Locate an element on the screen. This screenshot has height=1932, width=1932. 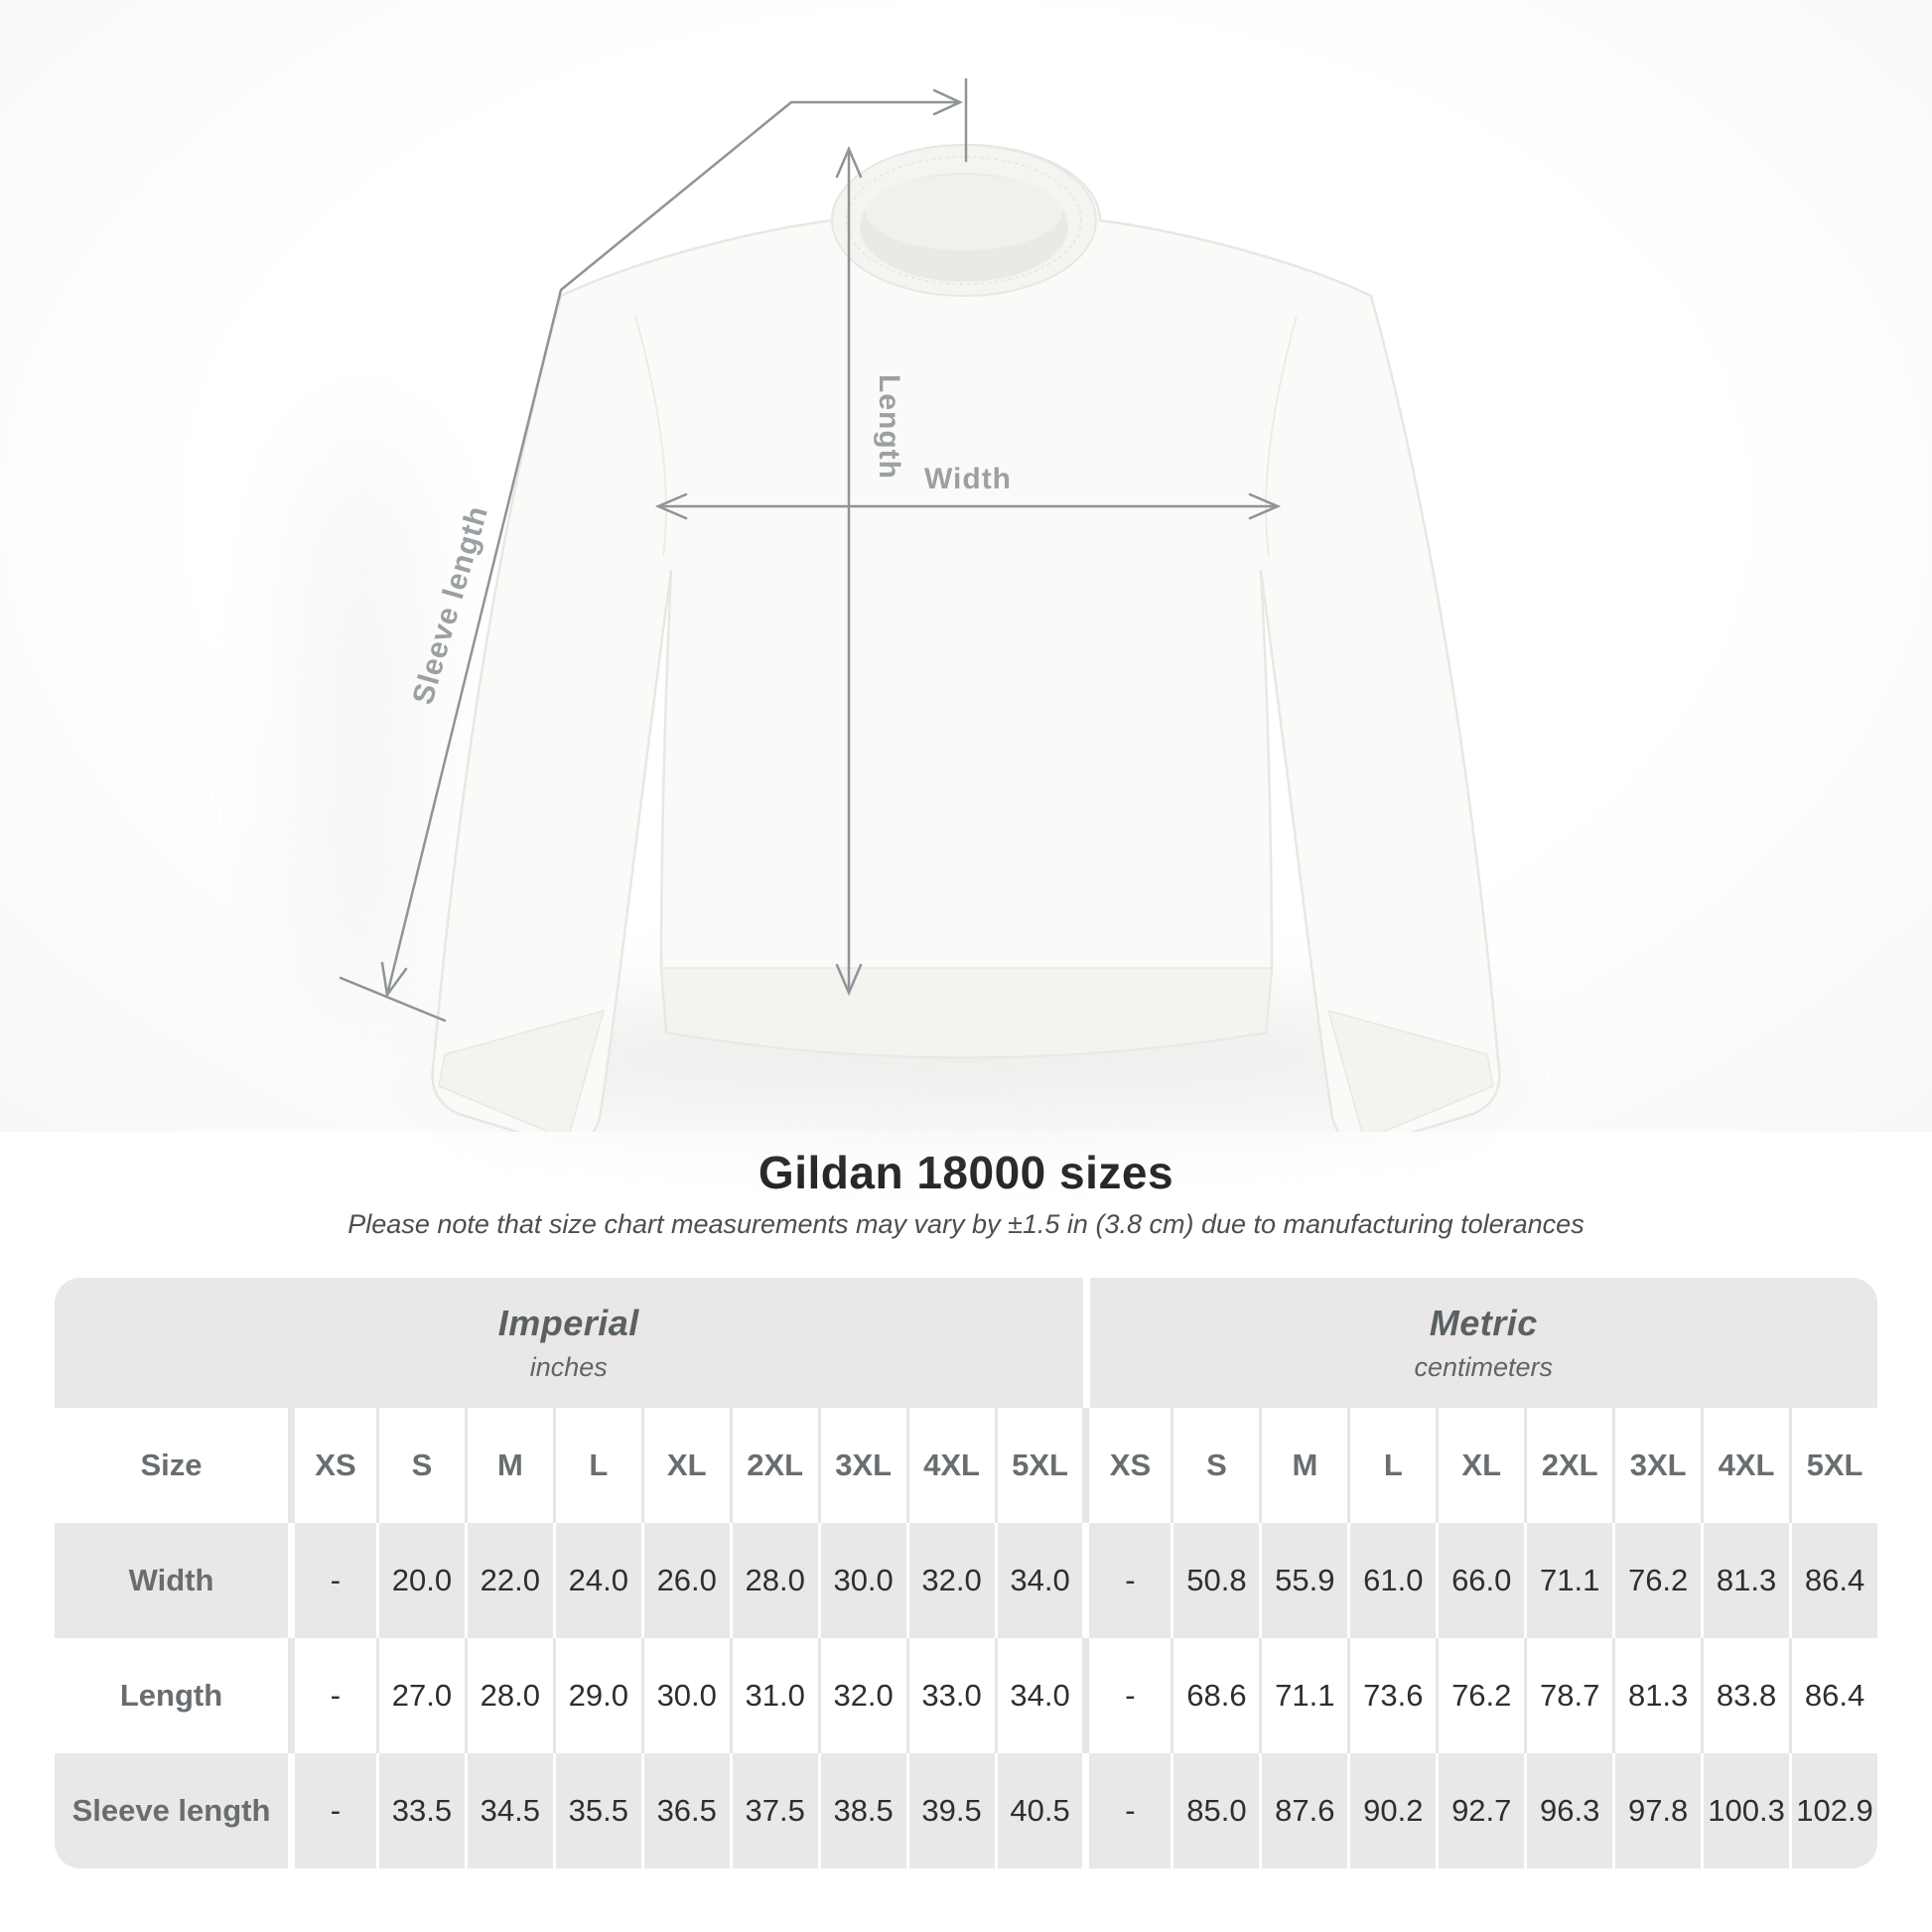
metric-subtitle: centimeters is located at coordinates (1484, 1367).